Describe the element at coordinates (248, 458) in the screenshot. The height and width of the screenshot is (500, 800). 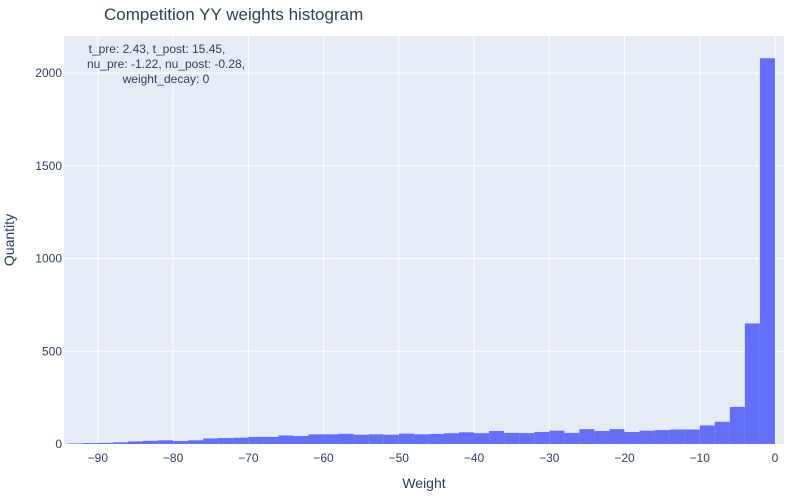
I see `x-tick-label: −70` at that location.